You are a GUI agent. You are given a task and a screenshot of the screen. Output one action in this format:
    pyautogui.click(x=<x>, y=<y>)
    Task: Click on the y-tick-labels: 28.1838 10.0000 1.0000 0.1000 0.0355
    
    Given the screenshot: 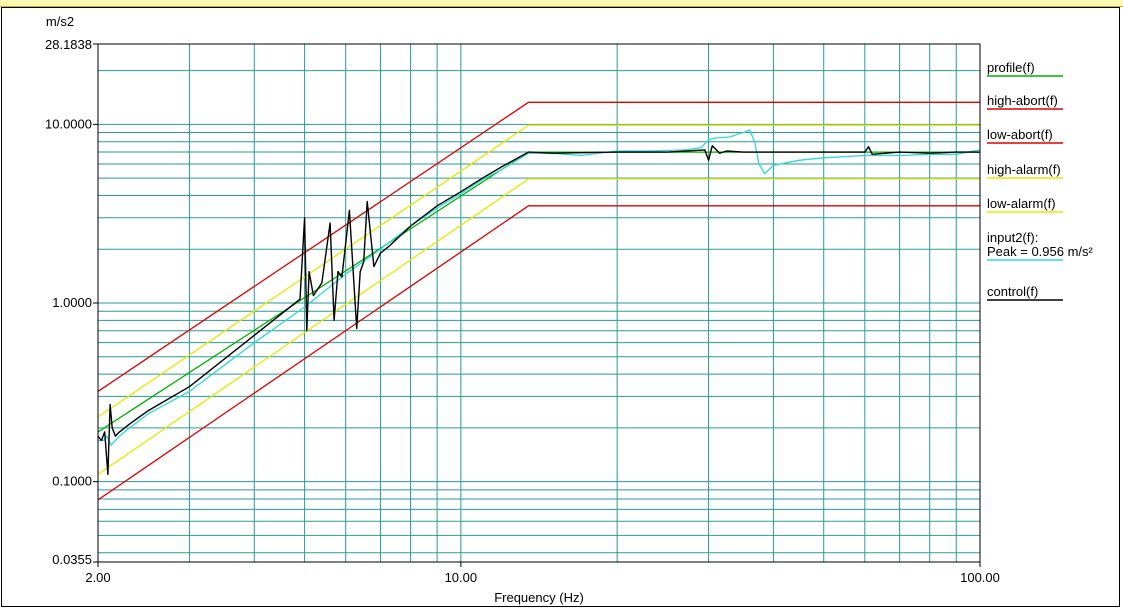 What is the action you would take?
    pyautogui.click(x=71, y=302)
    